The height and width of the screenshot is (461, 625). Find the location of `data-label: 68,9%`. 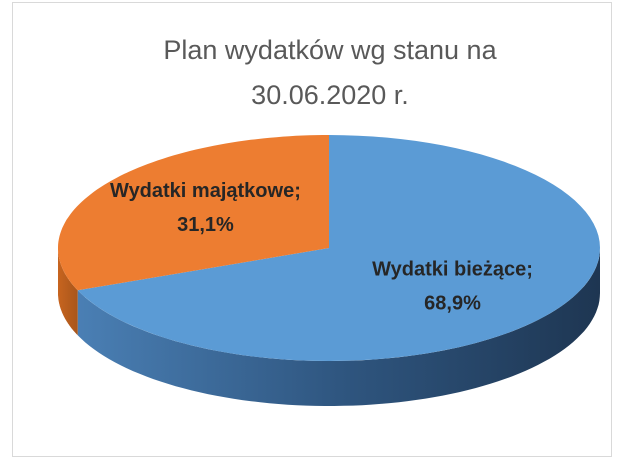

data-label: 68,9% is located at coordinates (452, 303).